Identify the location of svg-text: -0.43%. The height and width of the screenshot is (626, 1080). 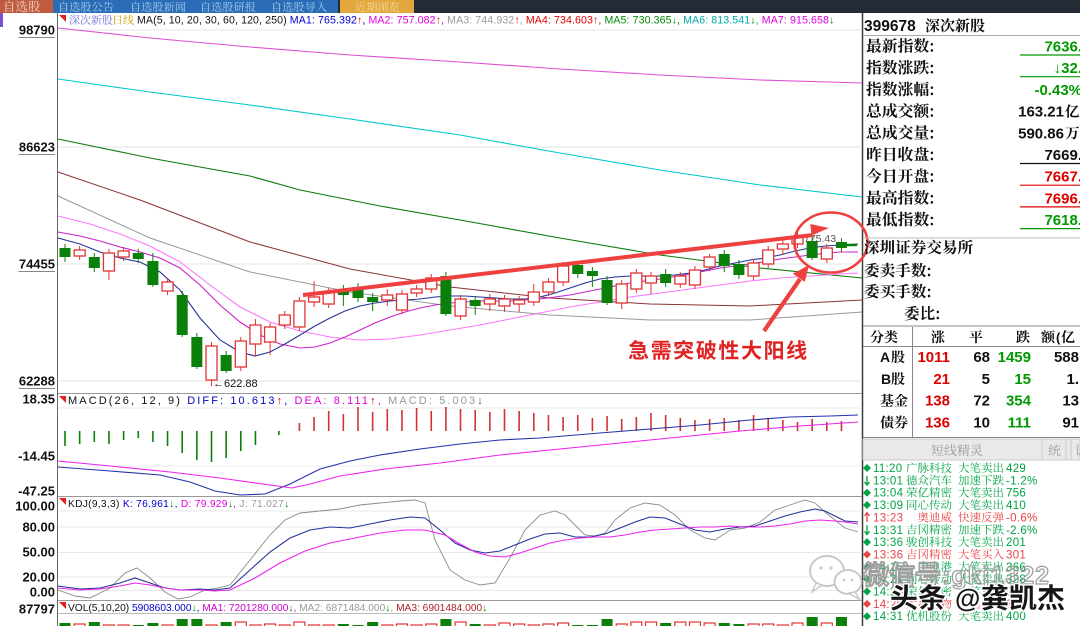
(1057, 90).